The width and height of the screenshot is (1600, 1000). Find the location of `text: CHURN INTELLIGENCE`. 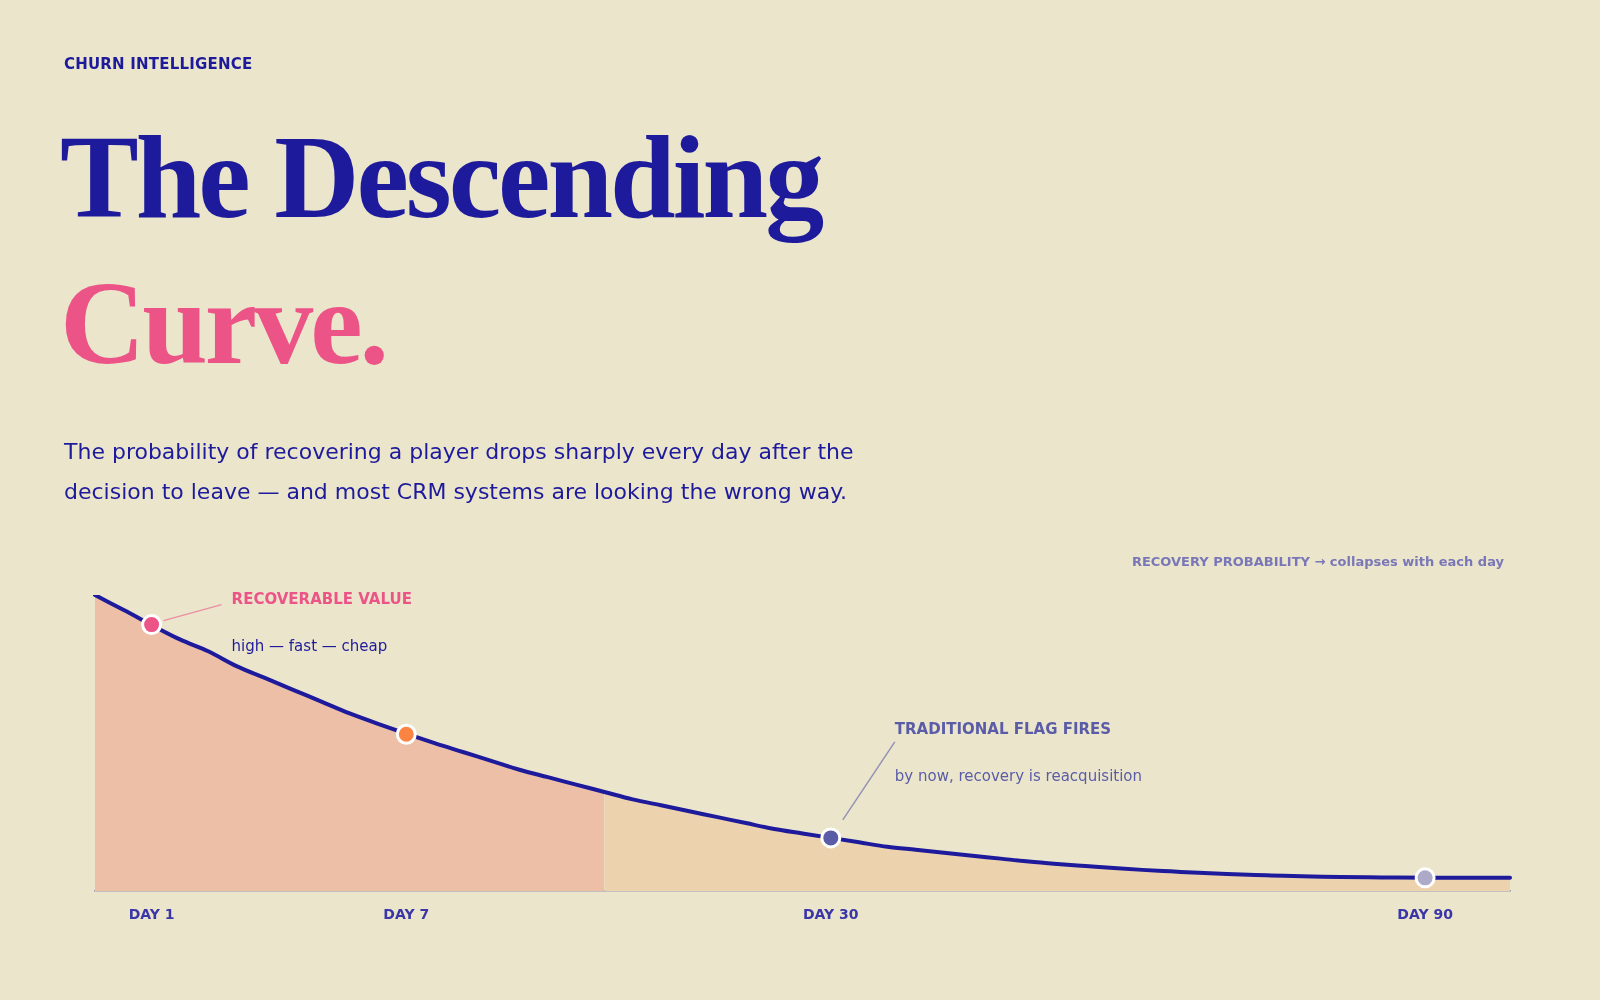

text: CHURN INTELLIGENCE is located at coordinates (158, 64).